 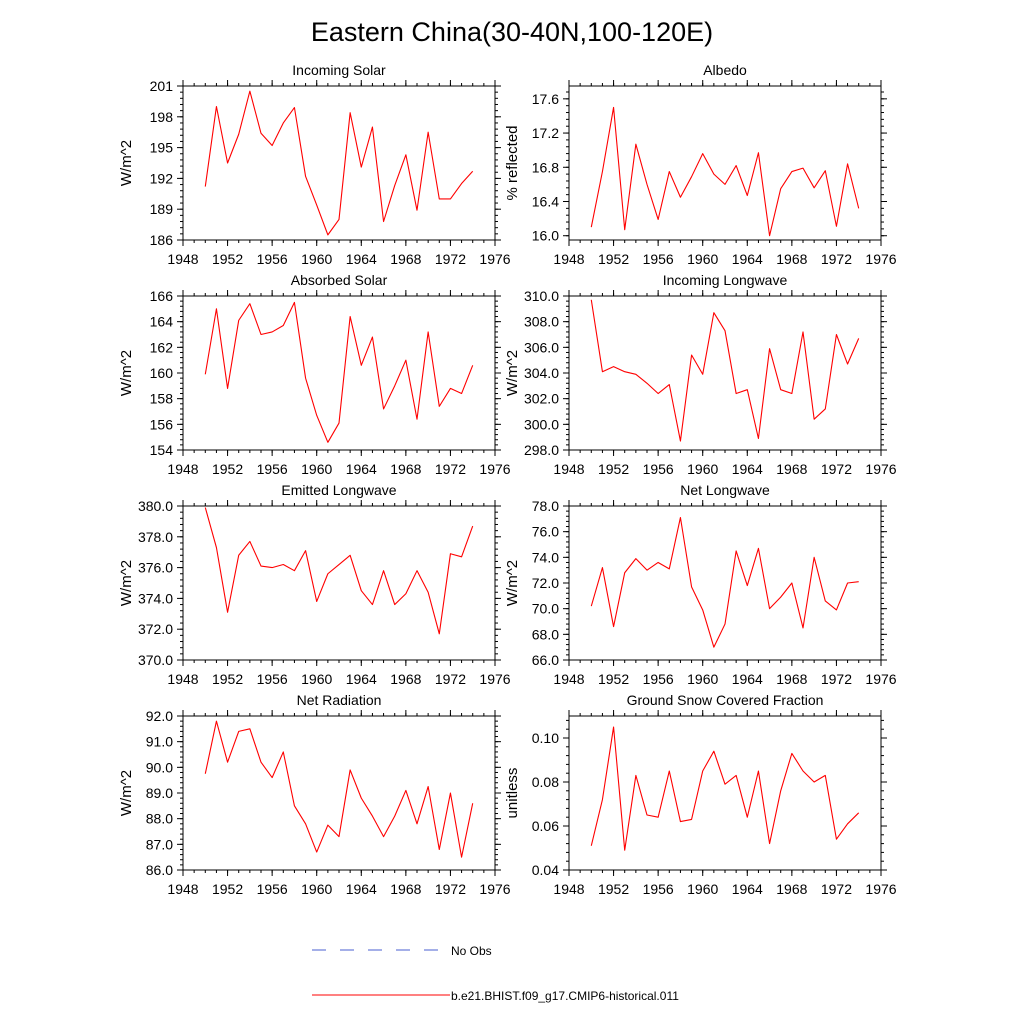 What do you see at coordinates (545, 99) in the screenshot?
I see `y-tick-label: 17.6` at bounding box center [545, 99].